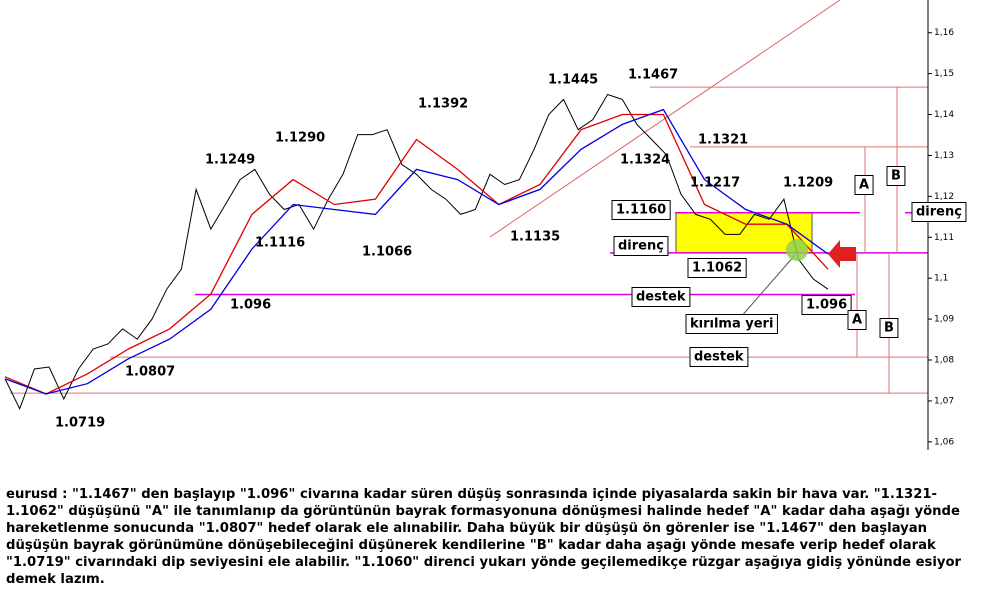  I want to click on y-tick-label: 1,13, so click(944, 156).